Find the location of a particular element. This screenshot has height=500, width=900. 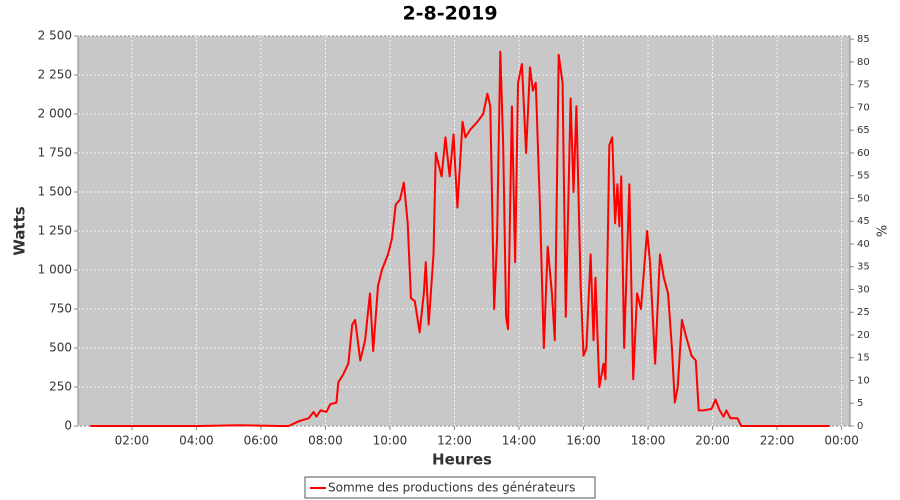

y2-tick-label: 75 is located at coordinates (863, 85).